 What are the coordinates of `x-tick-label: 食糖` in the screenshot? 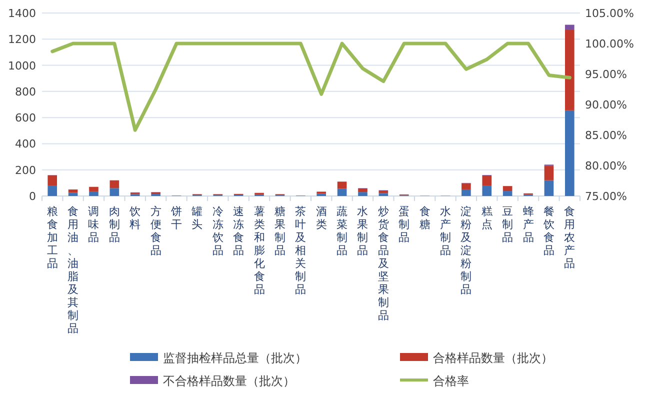 It's located at (424, 218).